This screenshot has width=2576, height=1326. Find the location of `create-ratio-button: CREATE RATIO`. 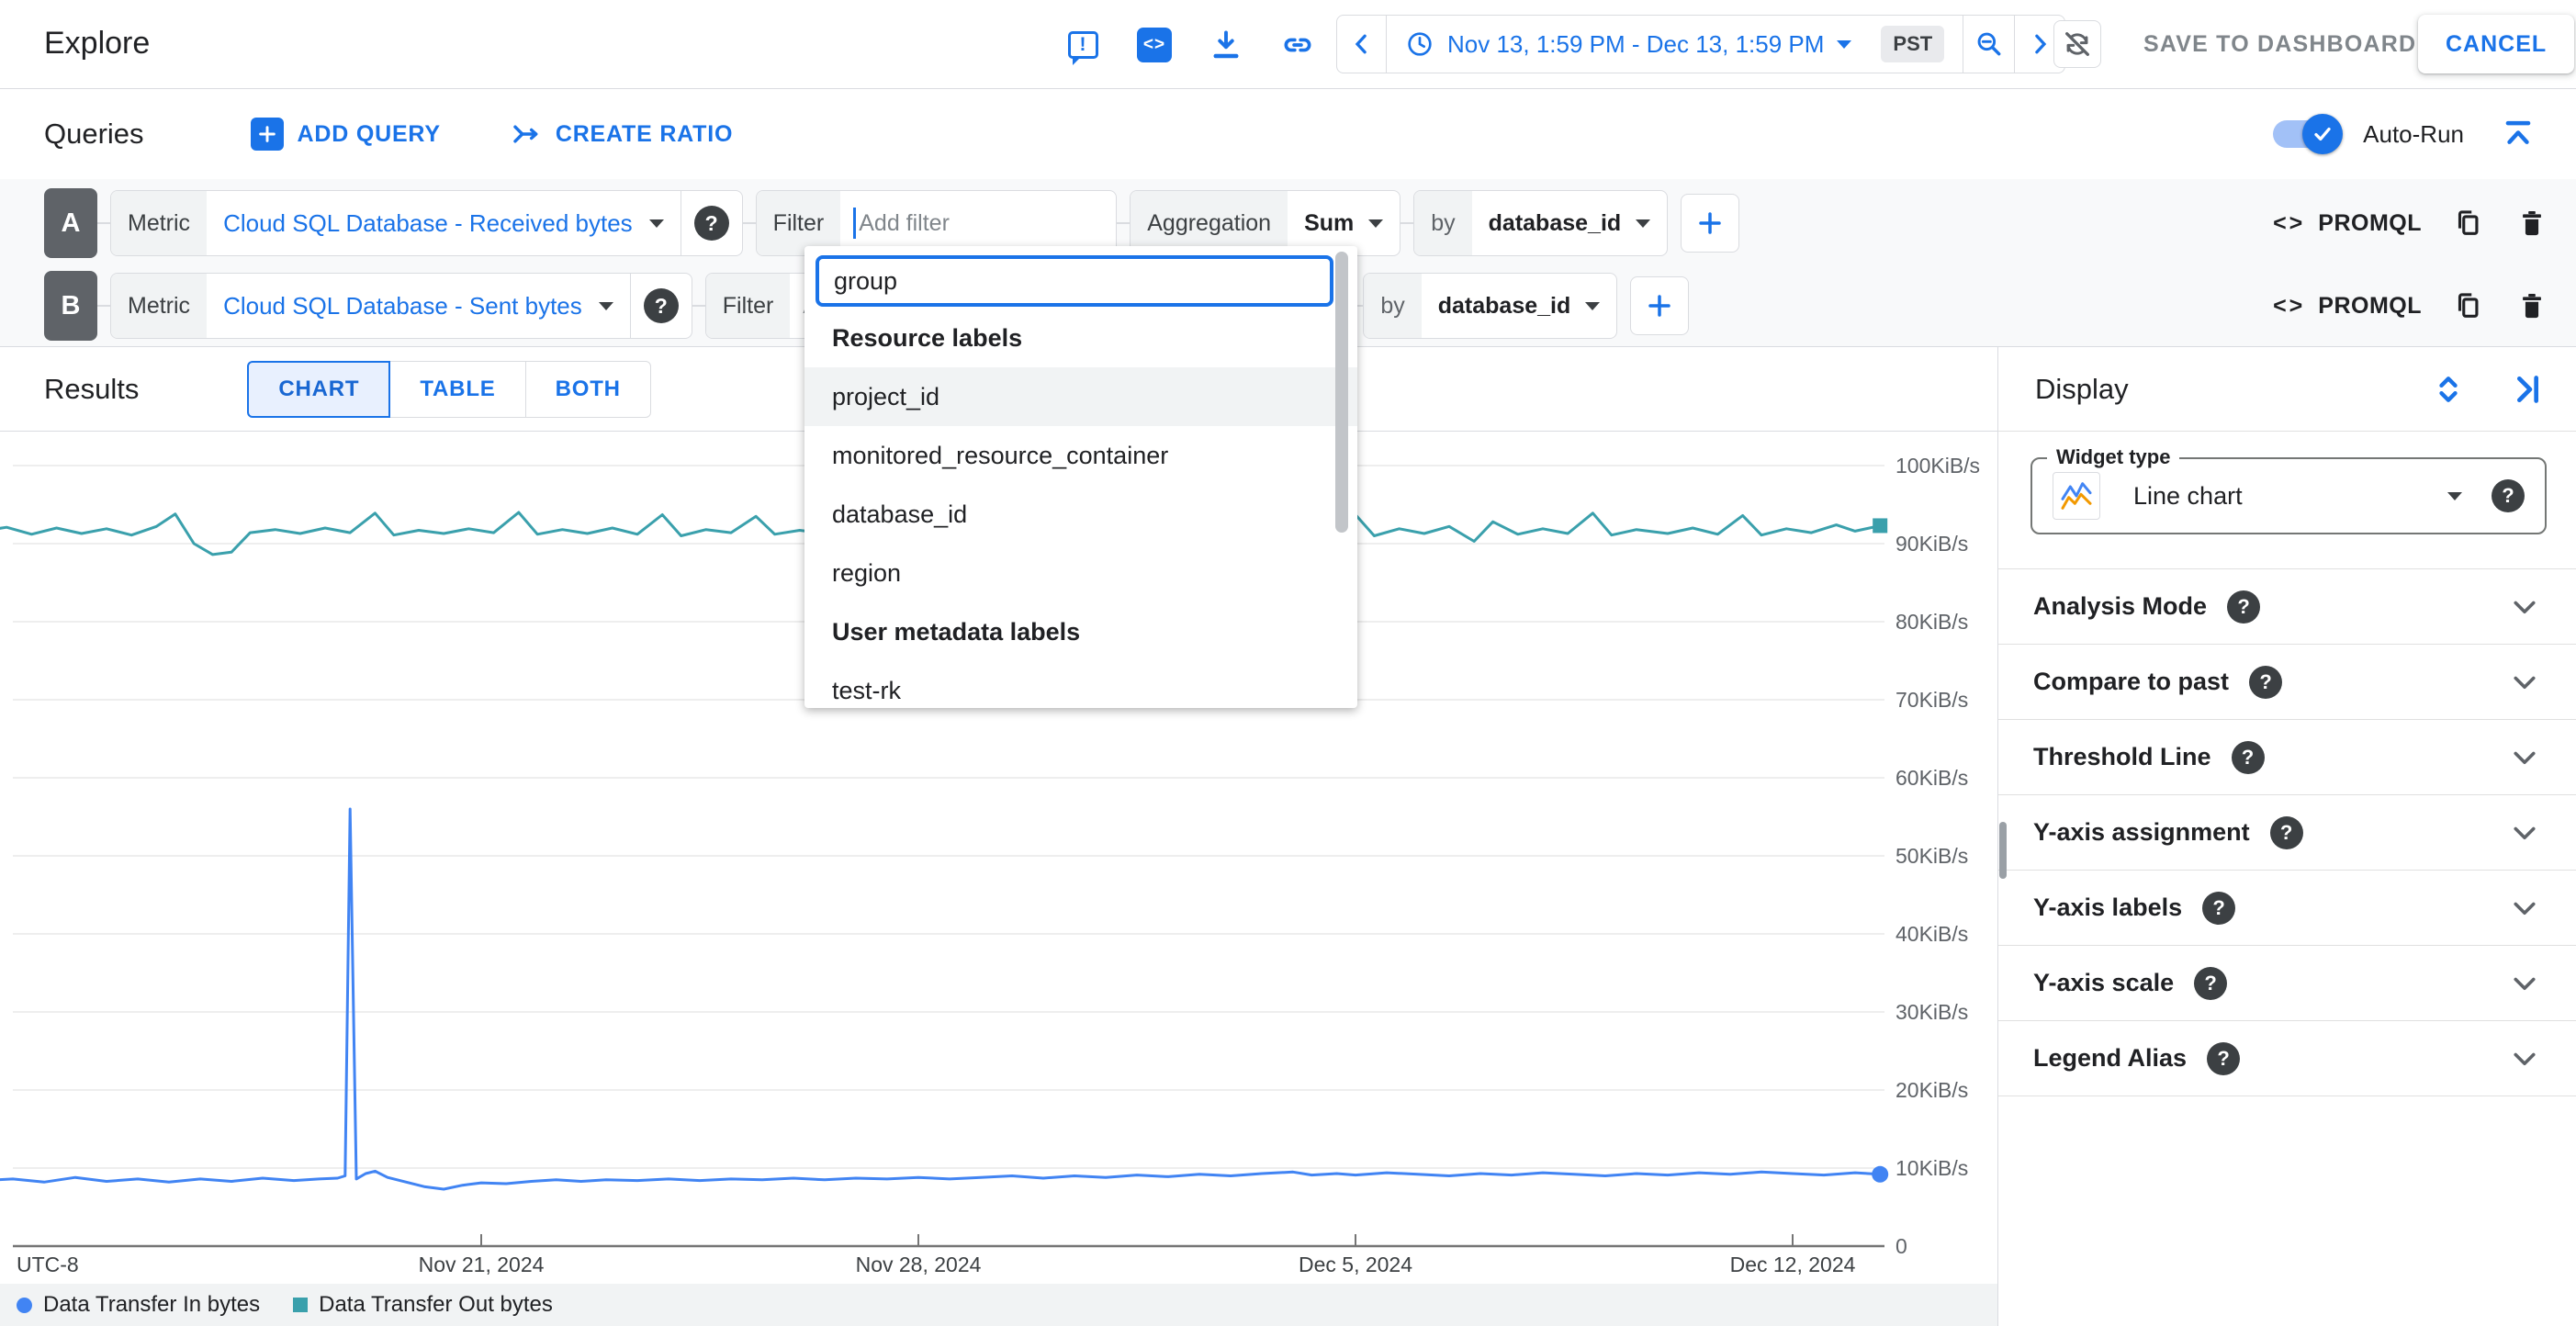

create-ratio-button: CREATE RATIO is located at coordinates (622, 134).